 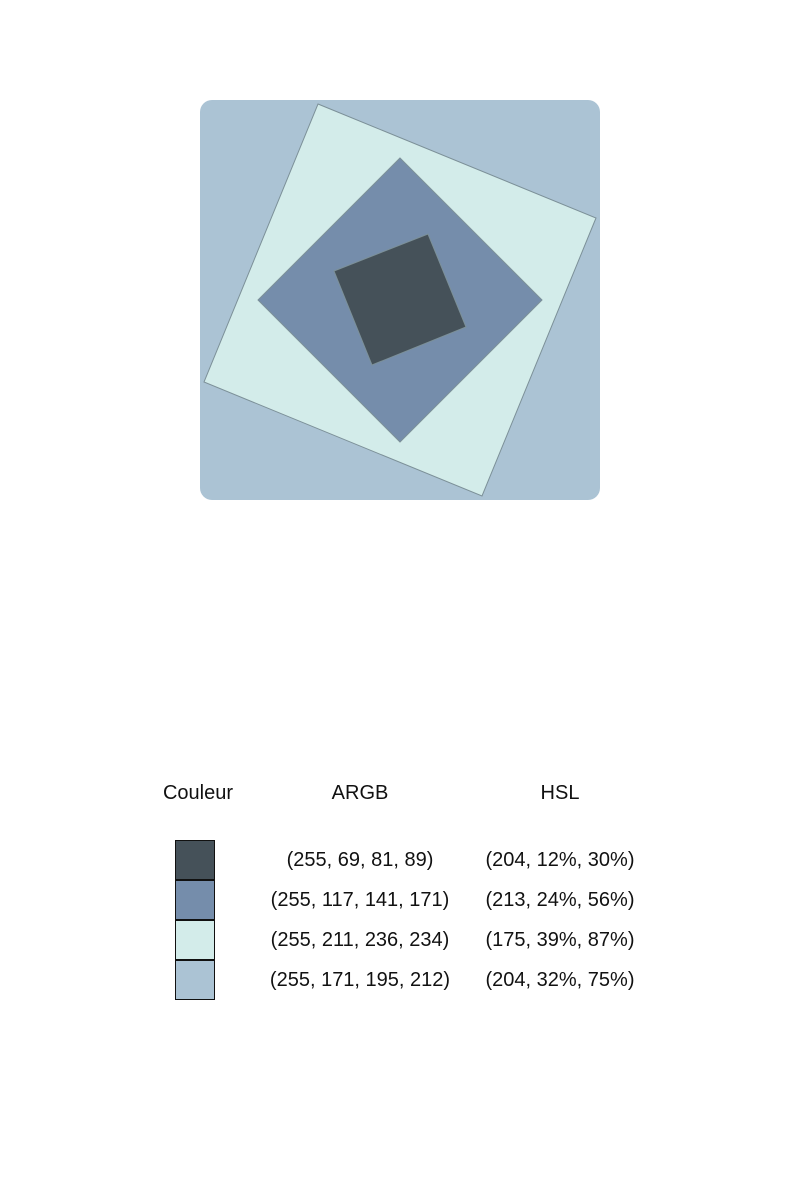 I want to click on legend-row: (255, 171, 195, 212) (204, 32%, 75%), so click(x=400, y=980).